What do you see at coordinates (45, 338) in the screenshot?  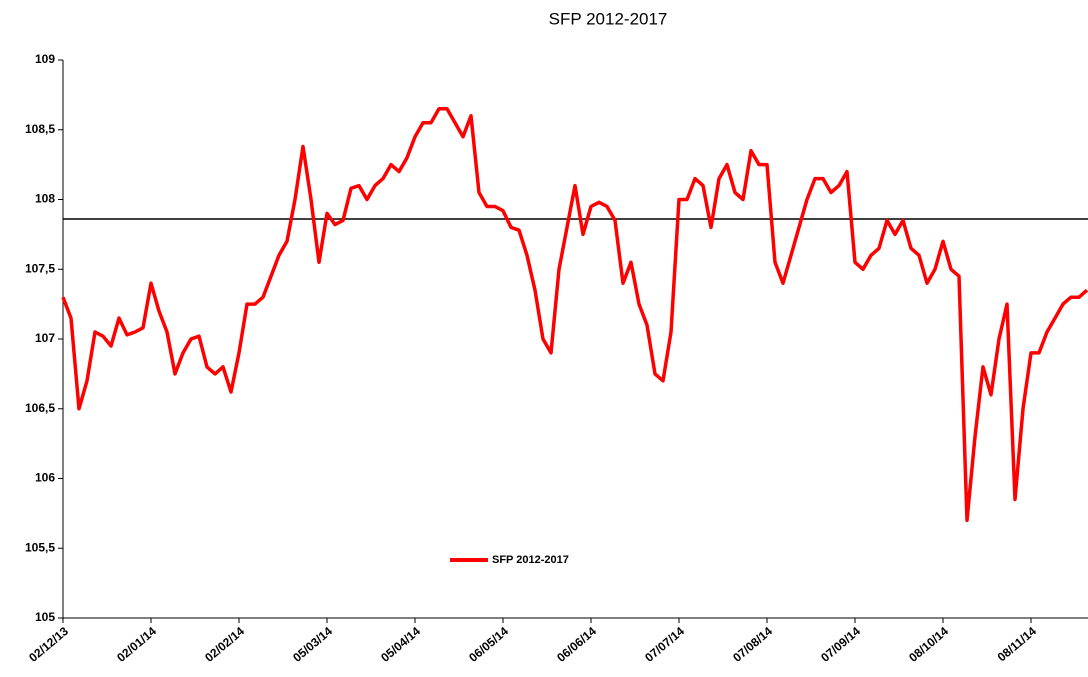 I see `y-tick-label: 107` at bounding box center [45, 338].